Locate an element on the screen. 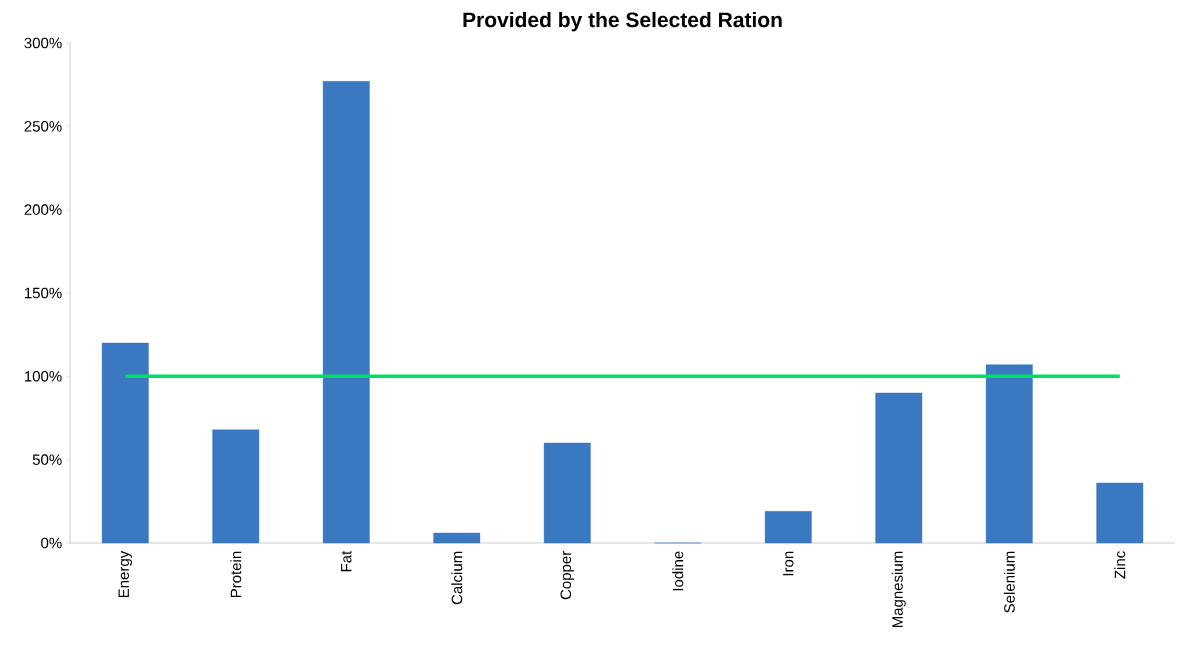  y-tick-label: 300% is located at coordinates (43, 43).